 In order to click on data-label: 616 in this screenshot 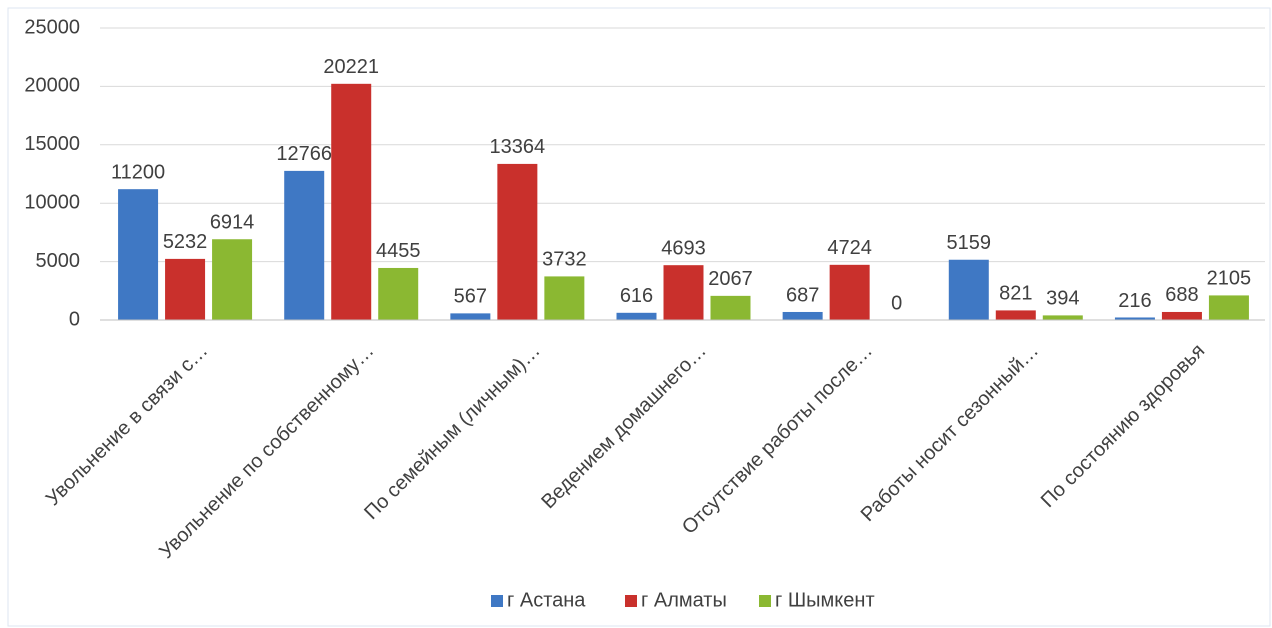, I will do `click(636, 296)`.